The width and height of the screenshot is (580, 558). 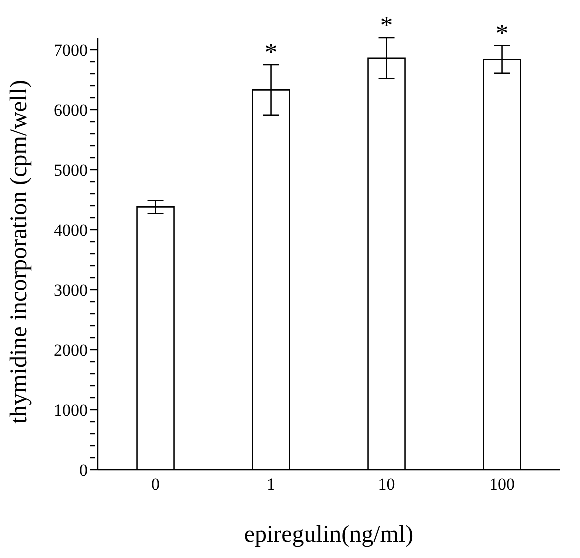 What do you see at coordinates (502, 484) in the screenshot?
I see `x-tick-label: 100` at bounding box center [502, 484].